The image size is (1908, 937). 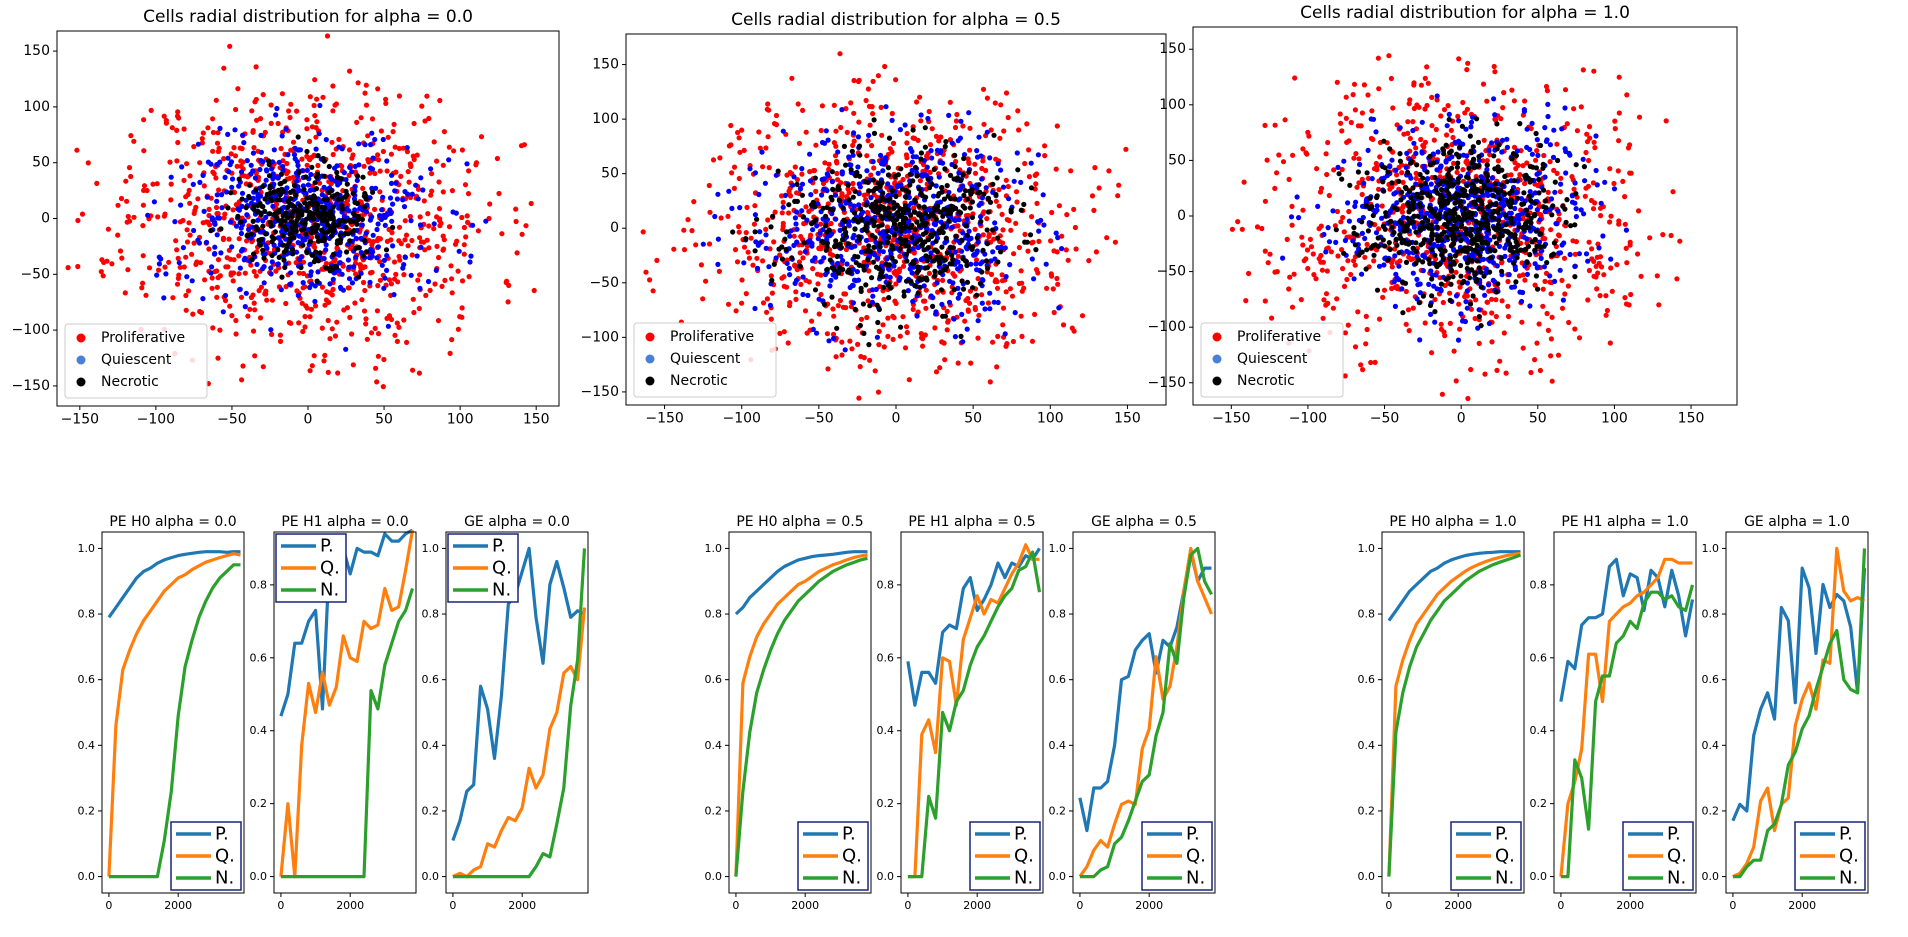 What do you see at coordinates (741, 419) in the screenshot?
I see `x-tick-label: −100` at bounding box center [741, 419].